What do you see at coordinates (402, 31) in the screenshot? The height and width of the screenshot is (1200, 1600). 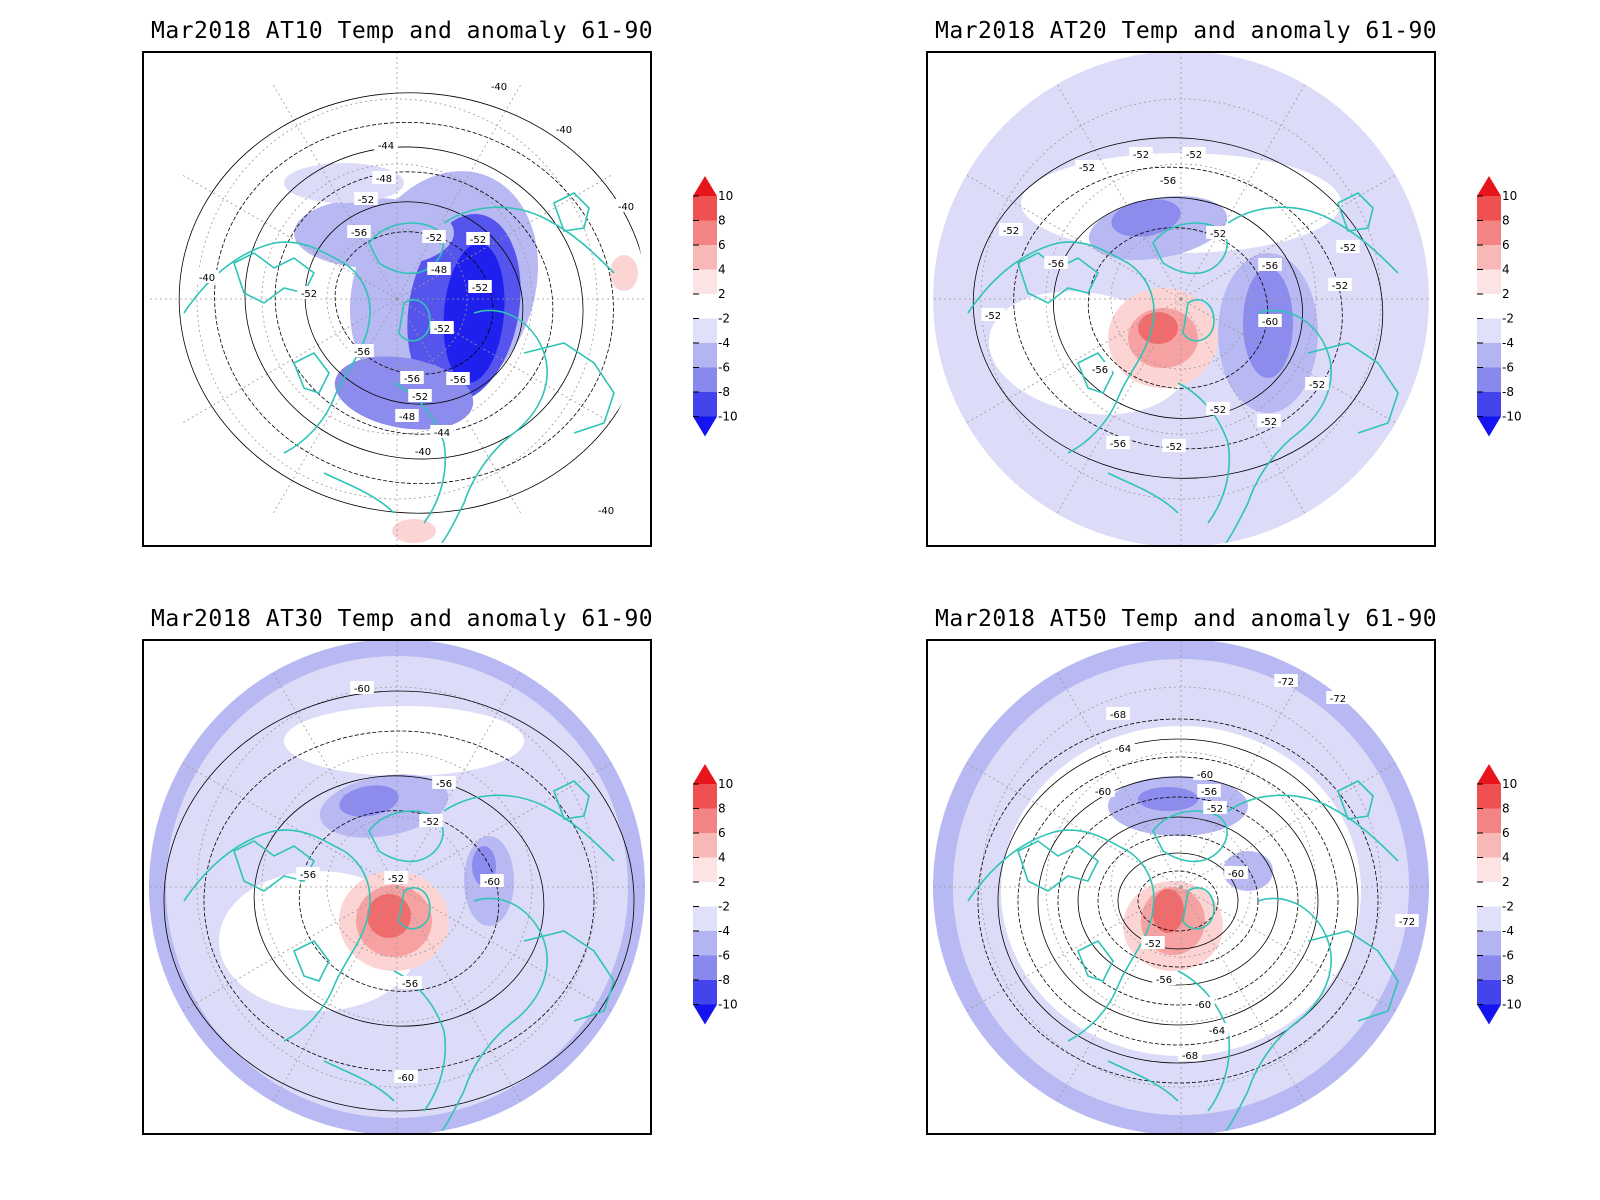 I see `panel-title-at10: Mar2018 AT10 Temp and anomaly 61-90` at bounding box center [402, 31].